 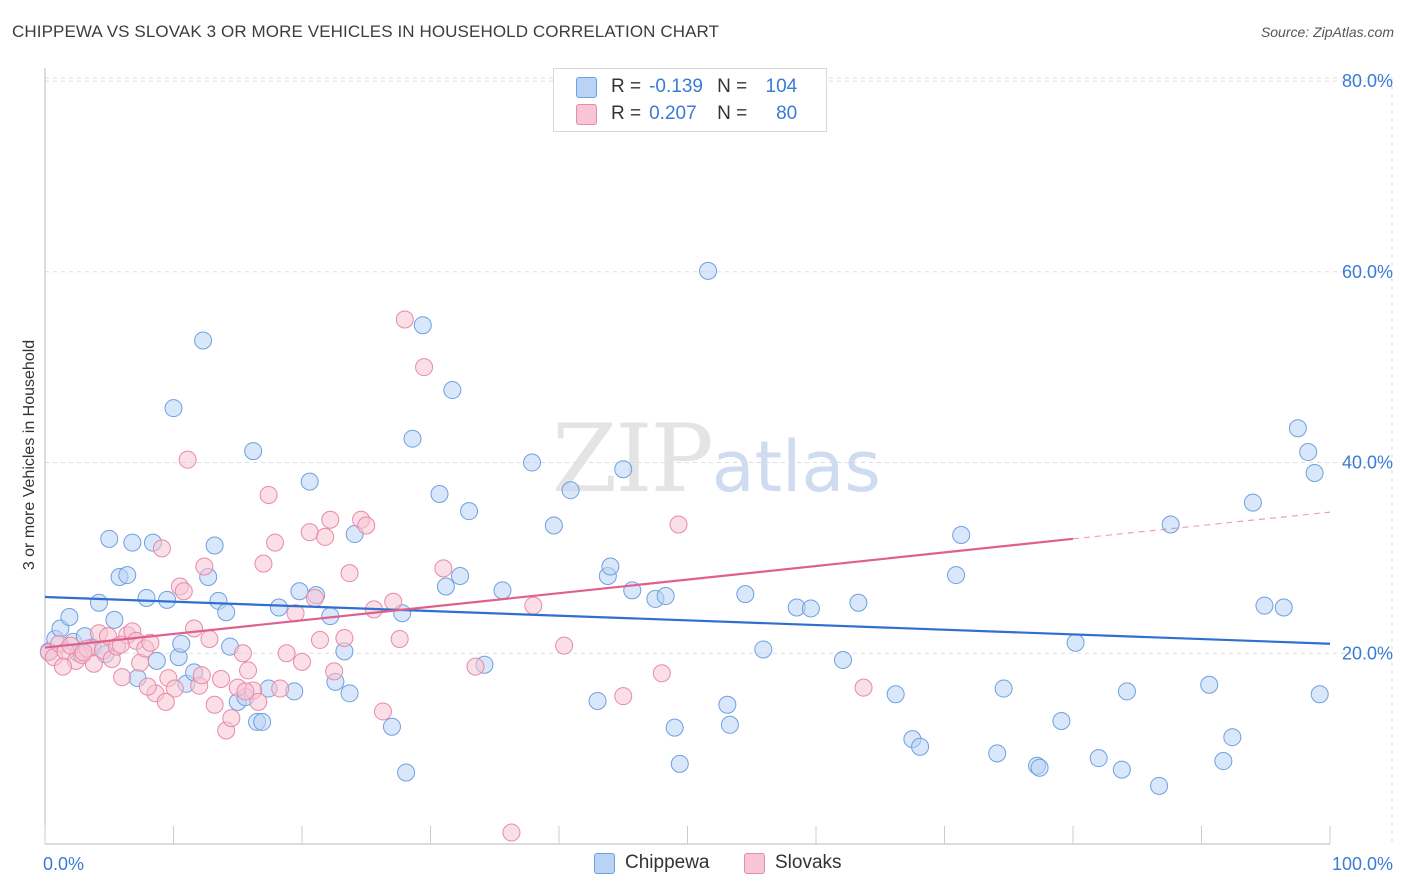 I want to click on slovaks-legend-swatch, so click(x=754, y=863).